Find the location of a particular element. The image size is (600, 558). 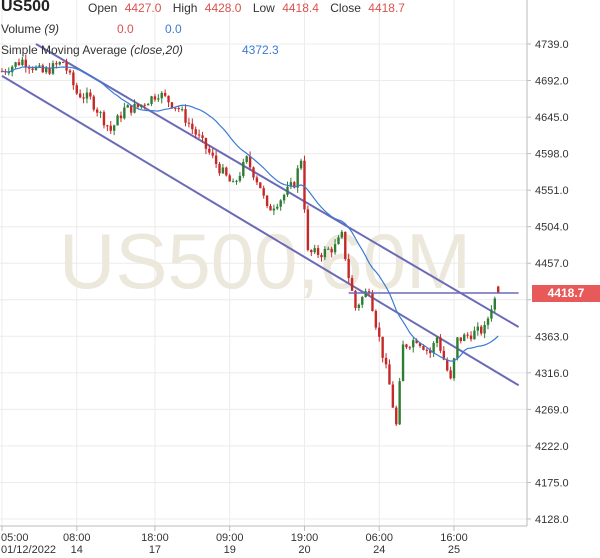

x-tick-date: 24 is located at coordinates (379, 550).